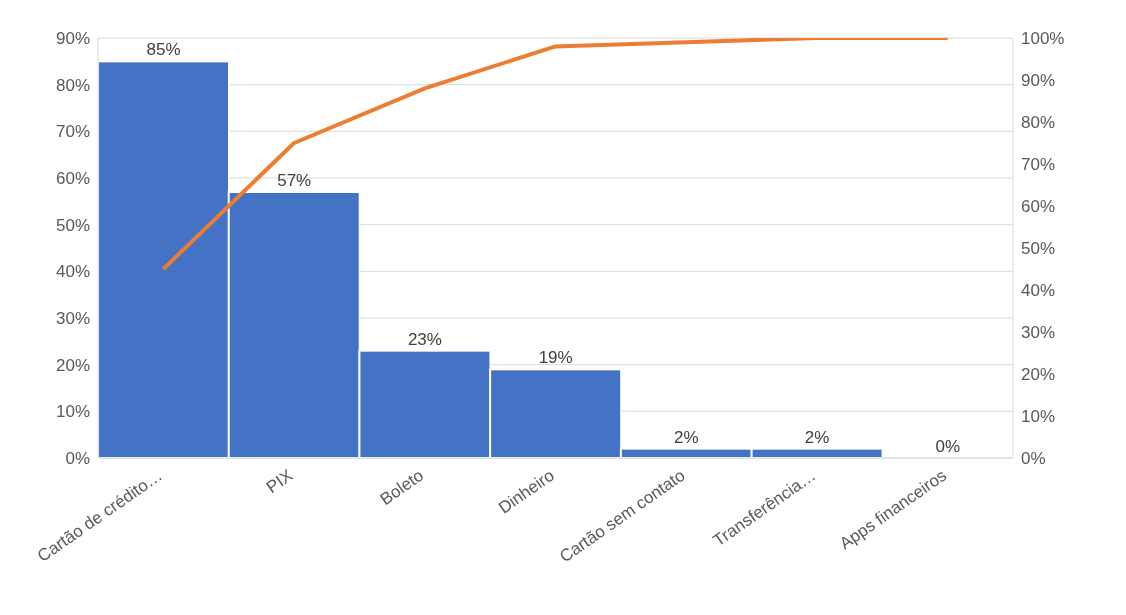 Image resolution: width=1126 pixels, height=615 pixels. I want to click on y2-tick-label: 90%, so click(1038, 81).